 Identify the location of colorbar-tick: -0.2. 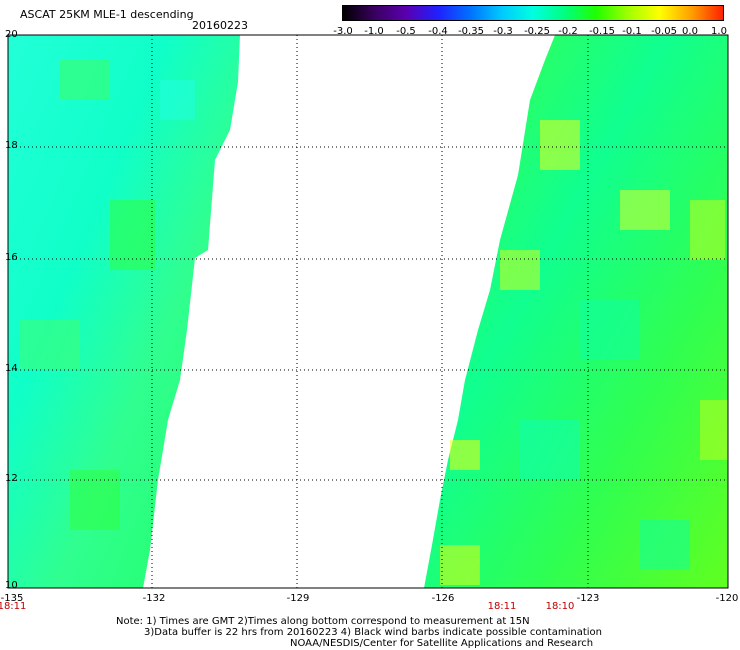
(568, 31).